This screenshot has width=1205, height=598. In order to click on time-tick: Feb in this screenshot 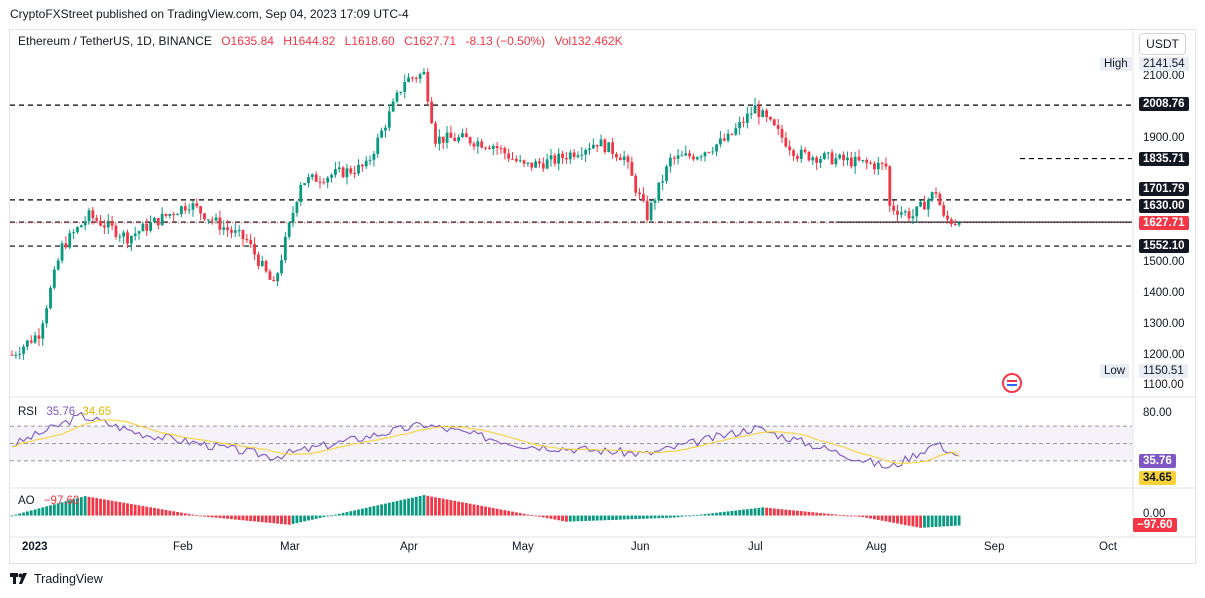, I will do `click(183, 547)`.